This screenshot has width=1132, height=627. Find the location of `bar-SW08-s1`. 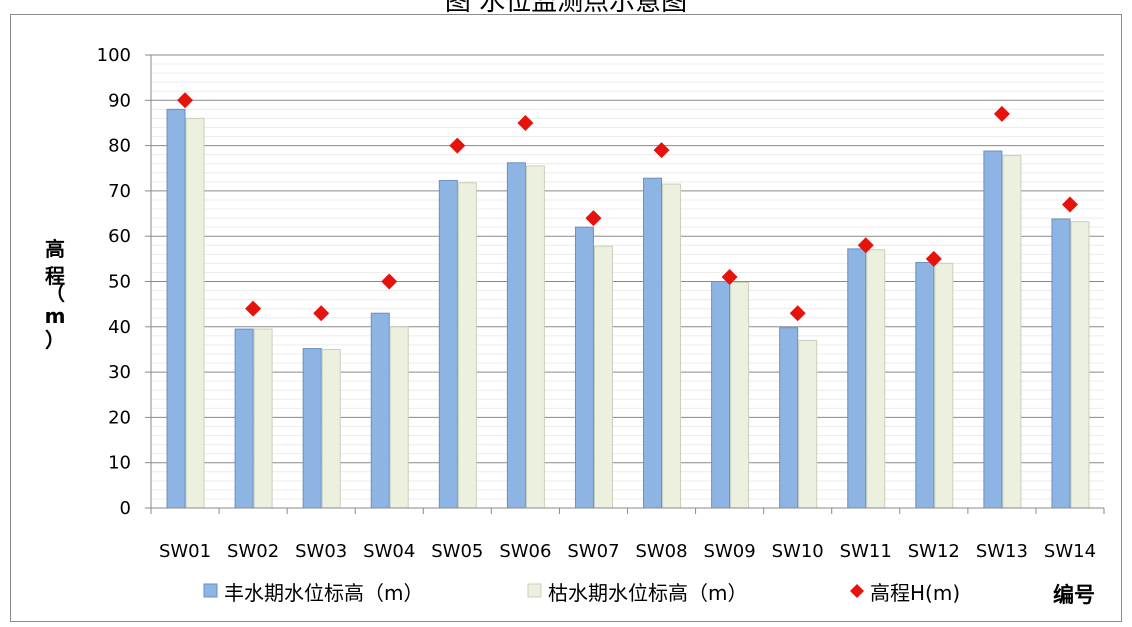

bar-SW08-s1 is located at coordinates (653, 343).